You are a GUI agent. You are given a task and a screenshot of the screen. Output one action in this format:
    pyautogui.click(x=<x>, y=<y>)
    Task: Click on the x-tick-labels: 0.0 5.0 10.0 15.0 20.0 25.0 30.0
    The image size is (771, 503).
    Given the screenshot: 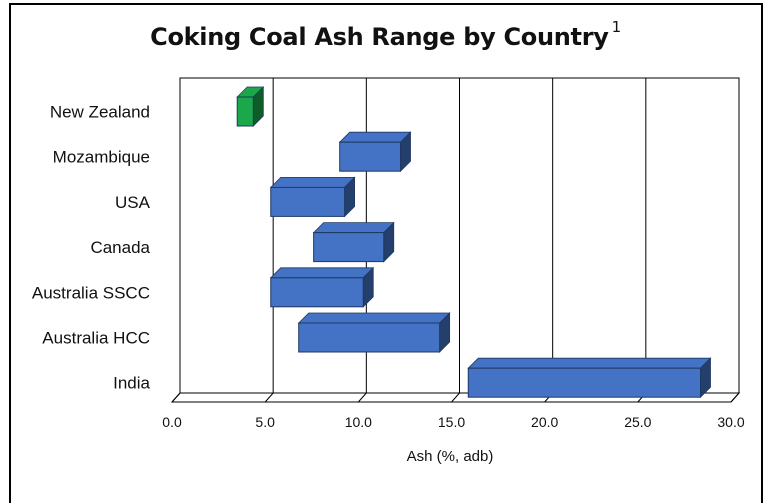 What is the action you would take?
    pyautogui.click(x=453, y=422)
    